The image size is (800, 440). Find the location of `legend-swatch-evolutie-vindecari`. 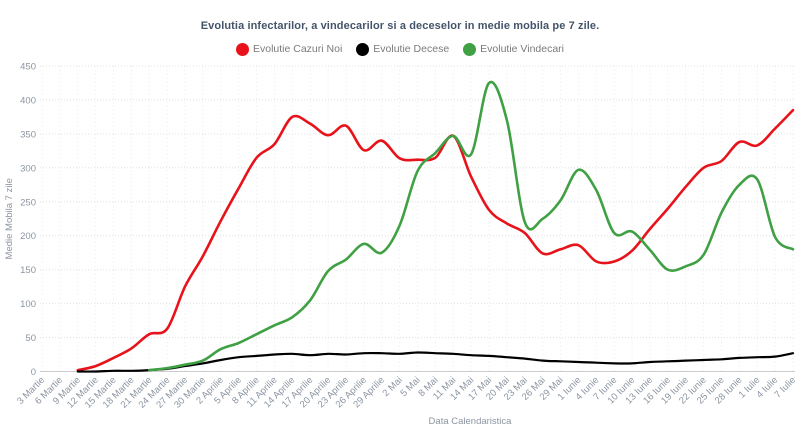

legend-swatch-evolutie-vindecari is located at coordinates (470, 49).